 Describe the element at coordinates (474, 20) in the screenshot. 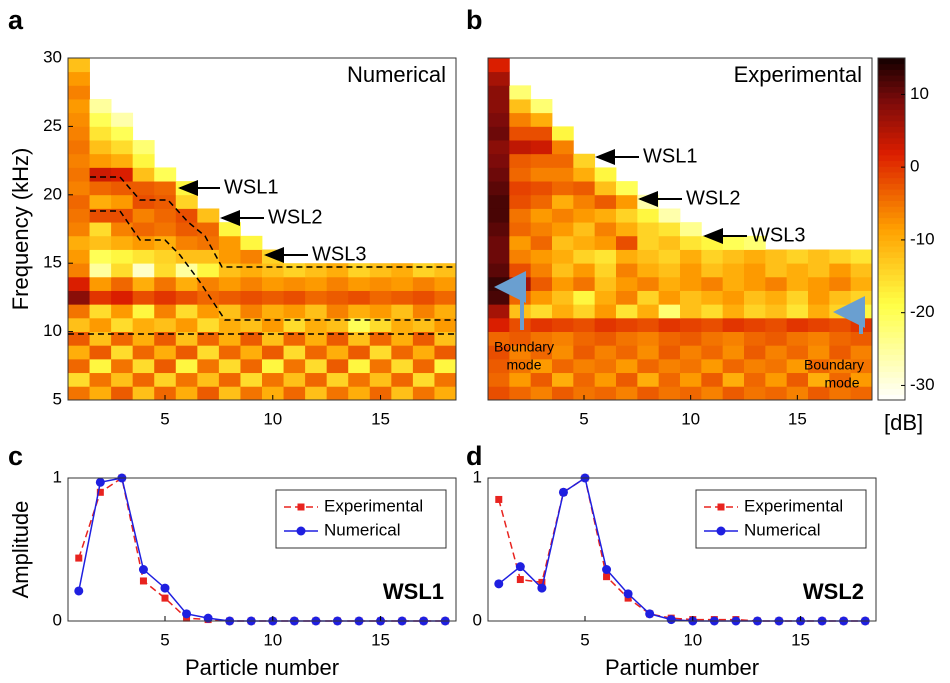

I see `panel-label: b` at that location.